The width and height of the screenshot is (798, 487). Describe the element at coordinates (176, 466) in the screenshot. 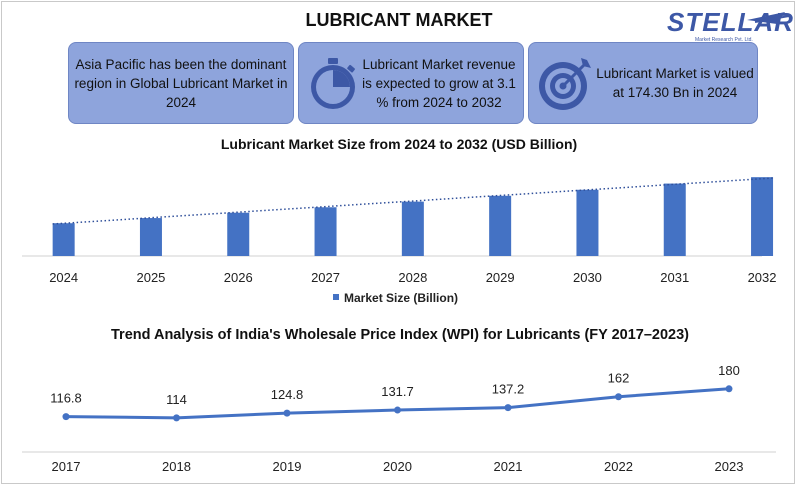

I see `x-tick-label-2018: 2018` at that location.